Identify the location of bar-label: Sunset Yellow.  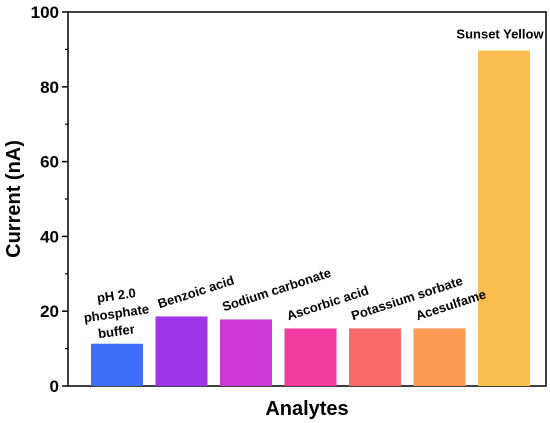
(500, 34).